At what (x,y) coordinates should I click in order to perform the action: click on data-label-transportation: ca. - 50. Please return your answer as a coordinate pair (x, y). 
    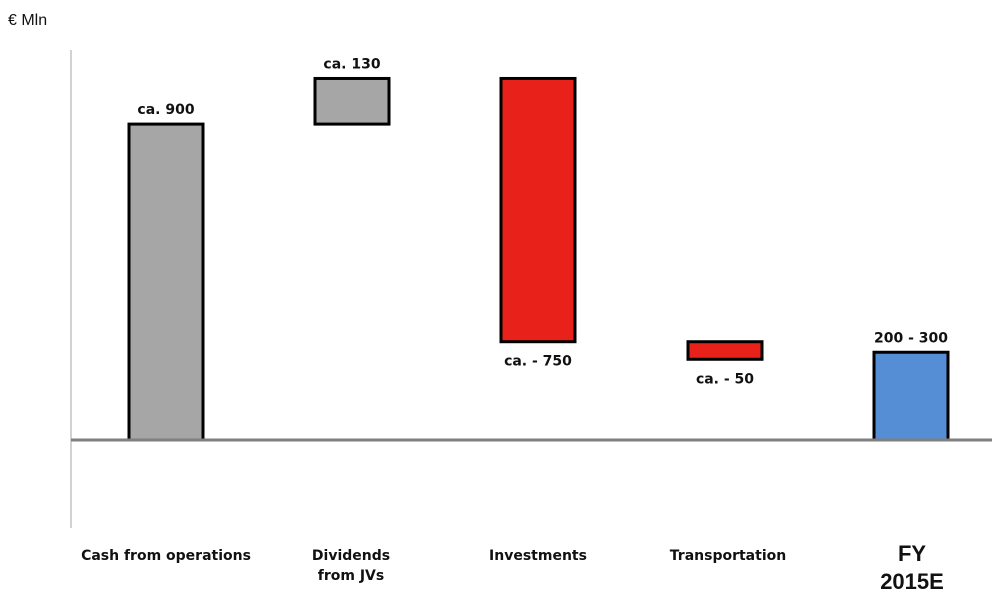
    Looking at the image, I should click on (725, 379).